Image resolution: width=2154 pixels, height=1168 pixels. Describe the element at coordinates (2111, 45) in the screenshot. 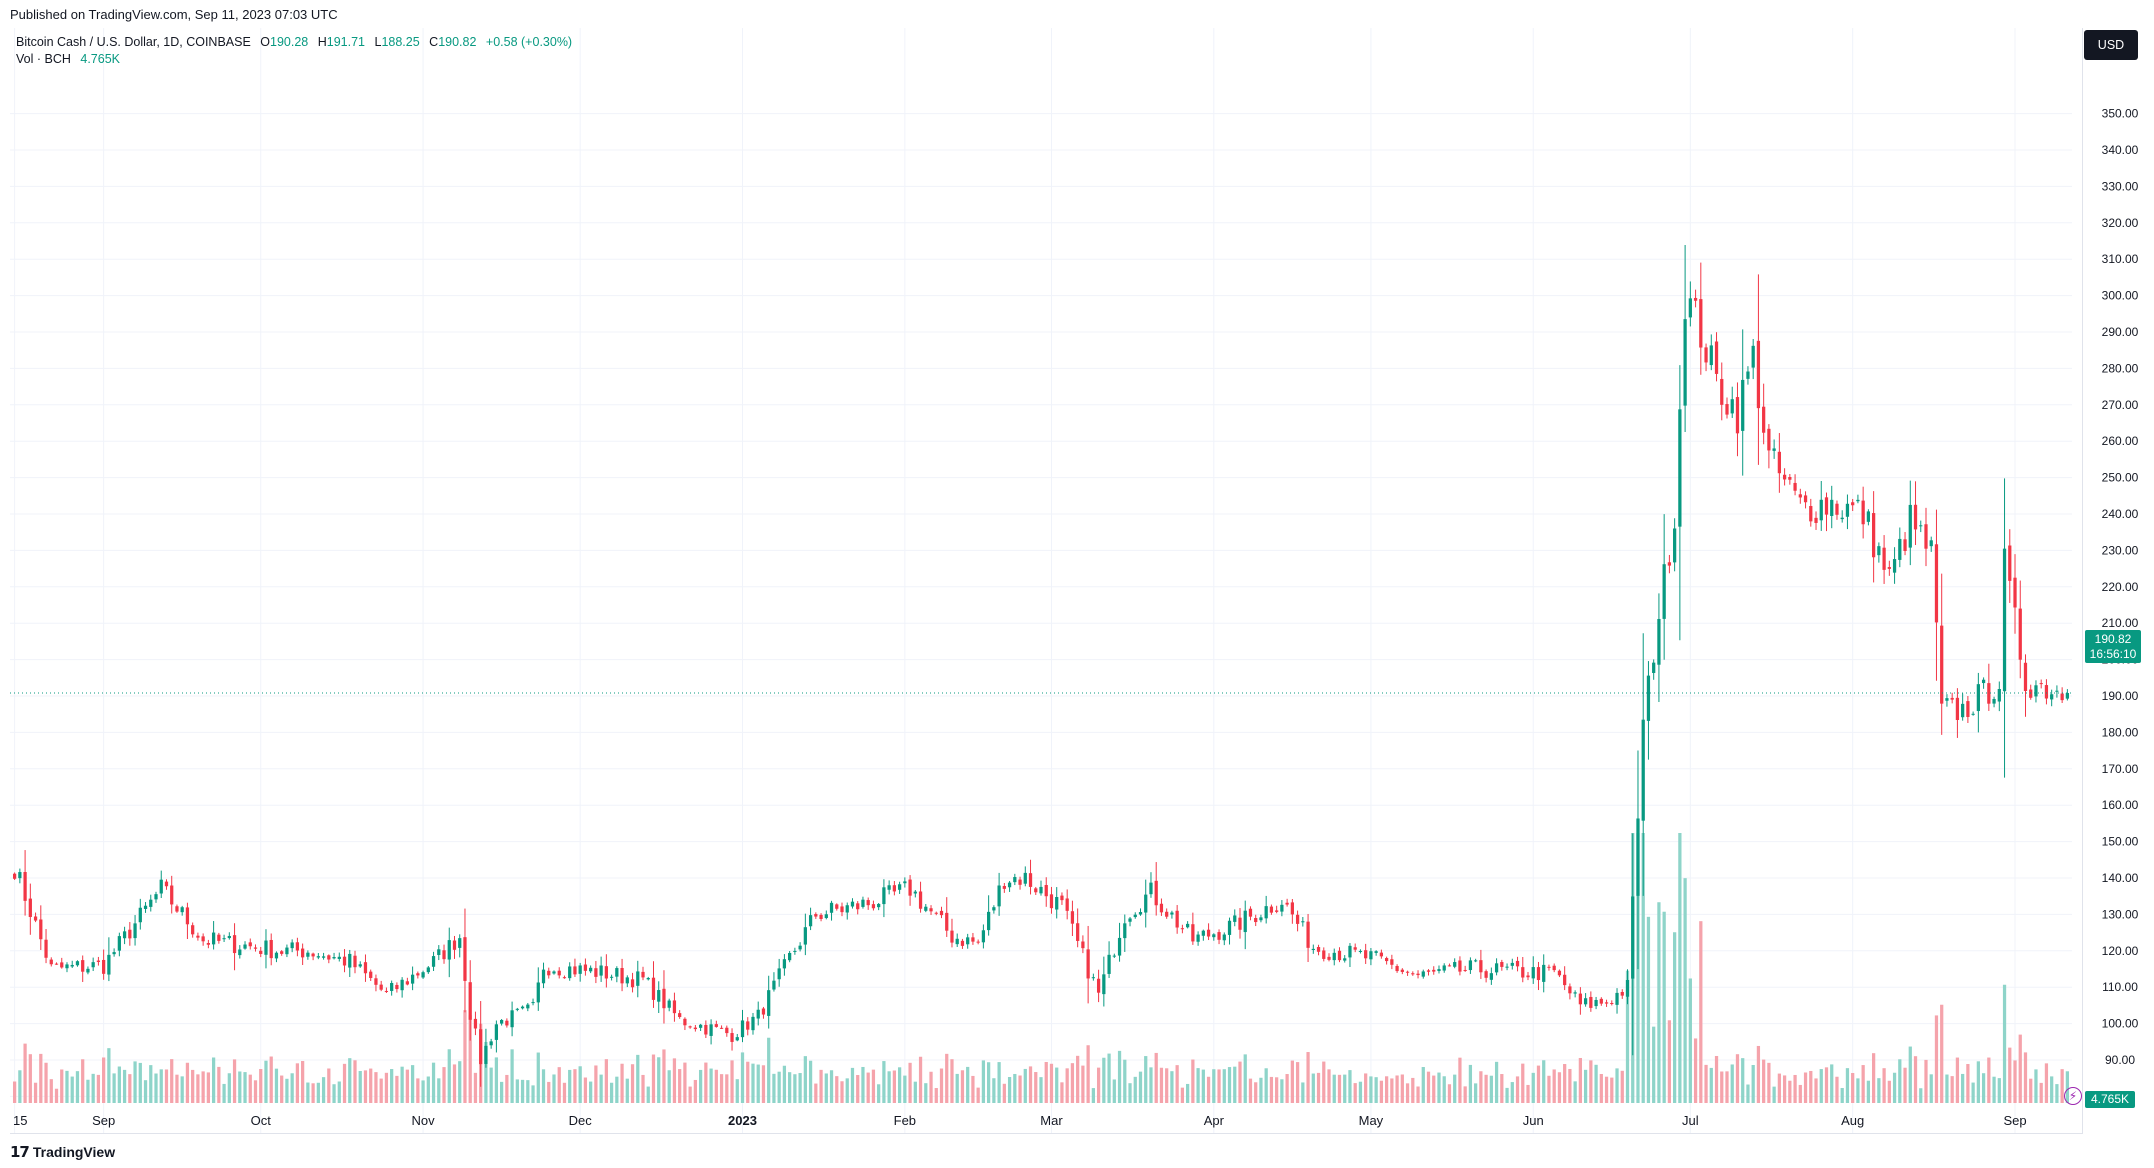

I see `currency-button: USD` at that location.